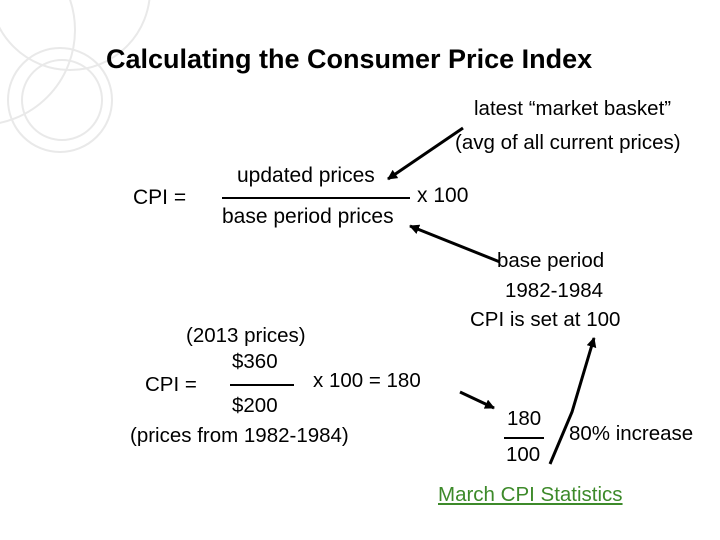 The width and height of the screenshot is (720, 540). Describe the element at coordinates (367, 380) in the screenshot. I see `example-result: x 100 = 180` at that location.